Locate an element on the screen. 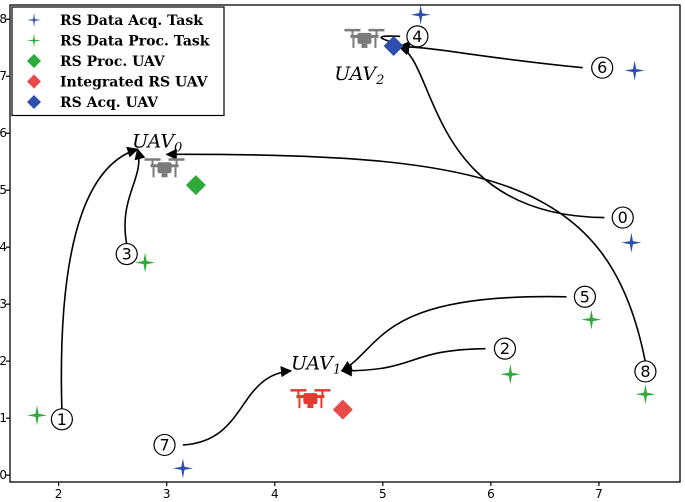 Image resolution: width=685 pixels, height=502 pixels. uav2-drone-icon is located at coordinates (364, 38).